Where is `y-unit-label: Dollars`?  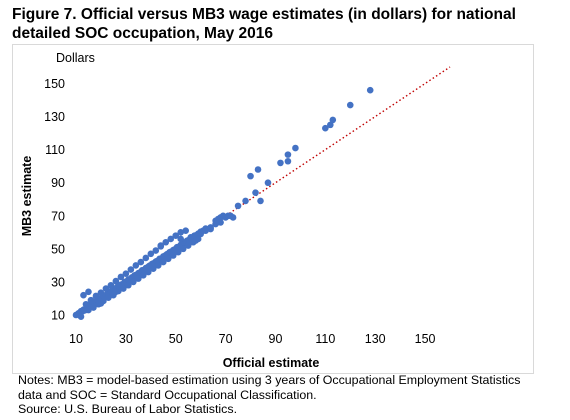
y-unit-label: Dollars is located at coordinates (75, 58).